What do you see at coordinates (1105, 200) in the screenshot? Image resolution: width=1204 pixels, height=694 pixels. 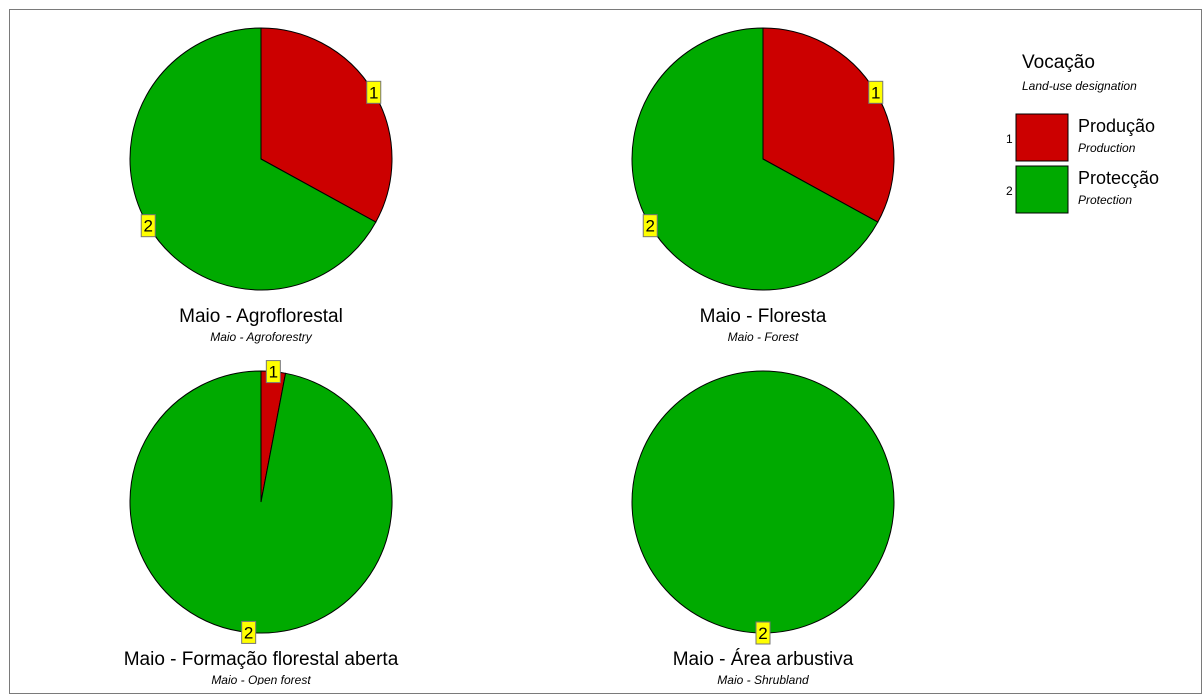 I see `legend-sublabel: Protection` at bounding box center [1105, 200].